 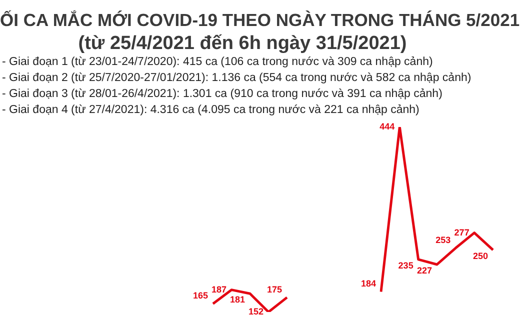 What do you see at coordinates (387, 126) in the screenshot?
I see `data-label: 444` at bounding box center [387, 126].